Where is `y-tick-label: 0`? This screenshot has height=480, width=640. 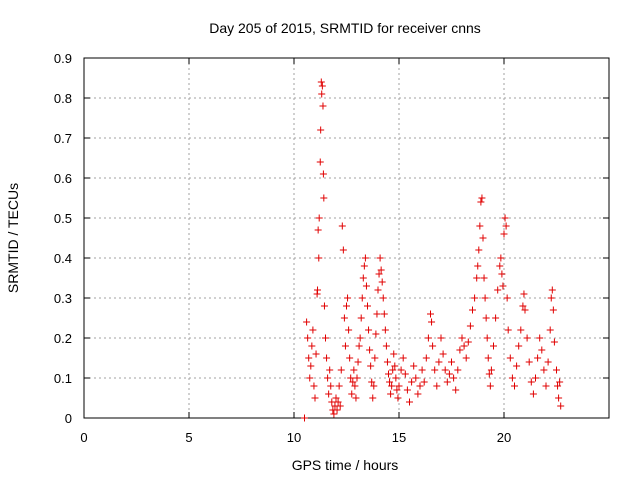
y-tick-label: 0 is located at coordinates (68, 418).